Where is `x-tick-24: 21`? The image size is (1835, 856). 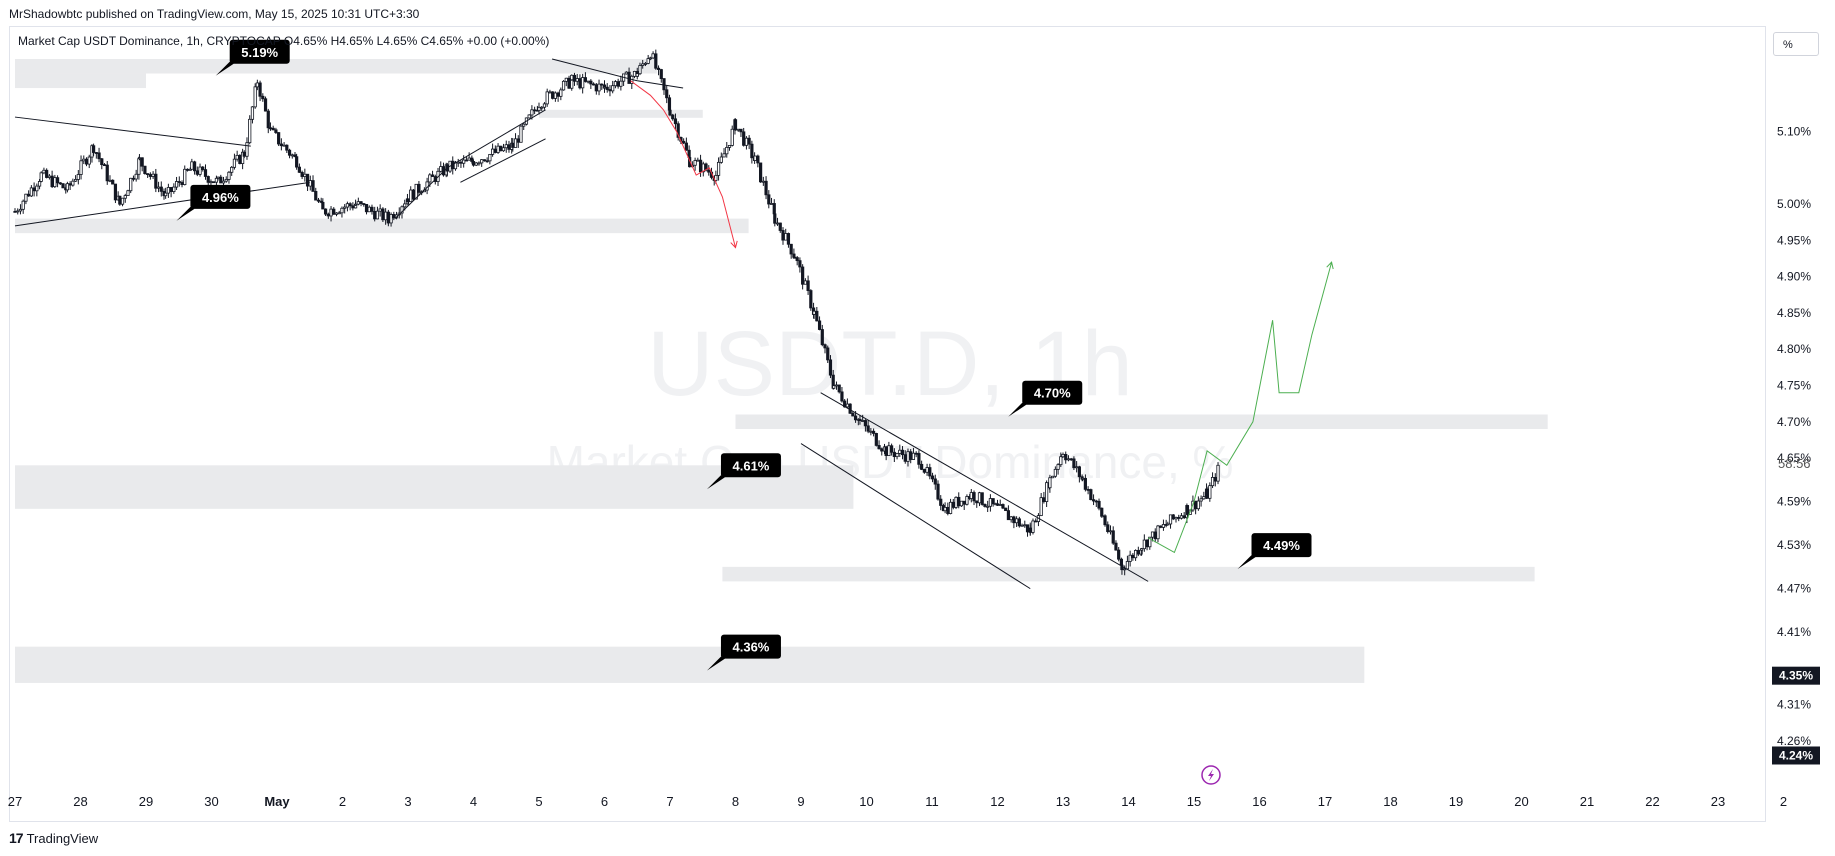
x-tick-24: 21 is located at coordinates (1587, 801).